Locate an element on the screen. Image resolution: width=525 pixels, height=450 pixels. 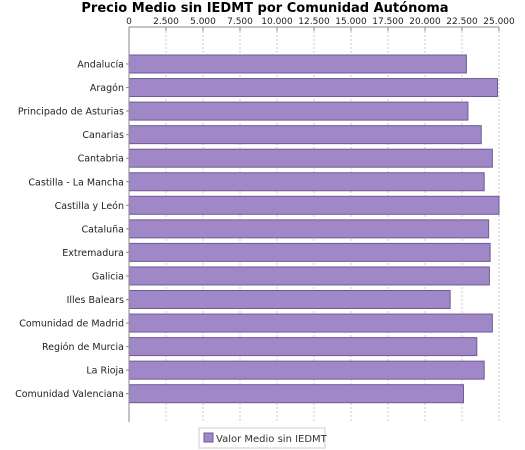
x-tick-label: 12.500 is located at coordinates (314, 22).